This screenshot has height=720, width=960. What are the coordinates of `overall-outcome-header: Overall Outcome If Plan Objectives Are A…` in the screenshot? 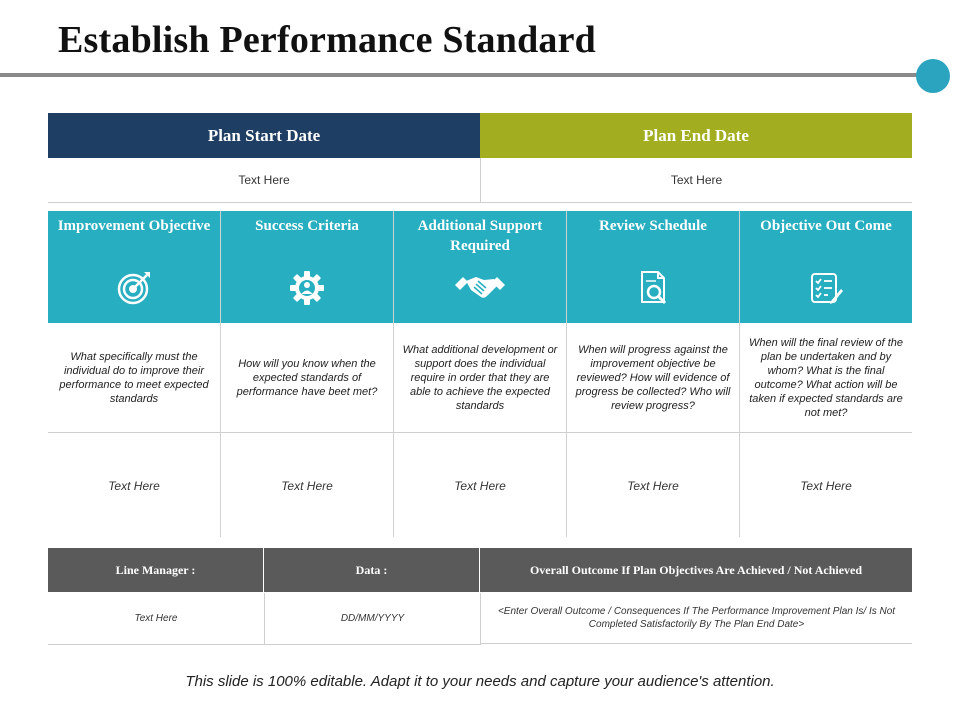 It's located at (696, 570).